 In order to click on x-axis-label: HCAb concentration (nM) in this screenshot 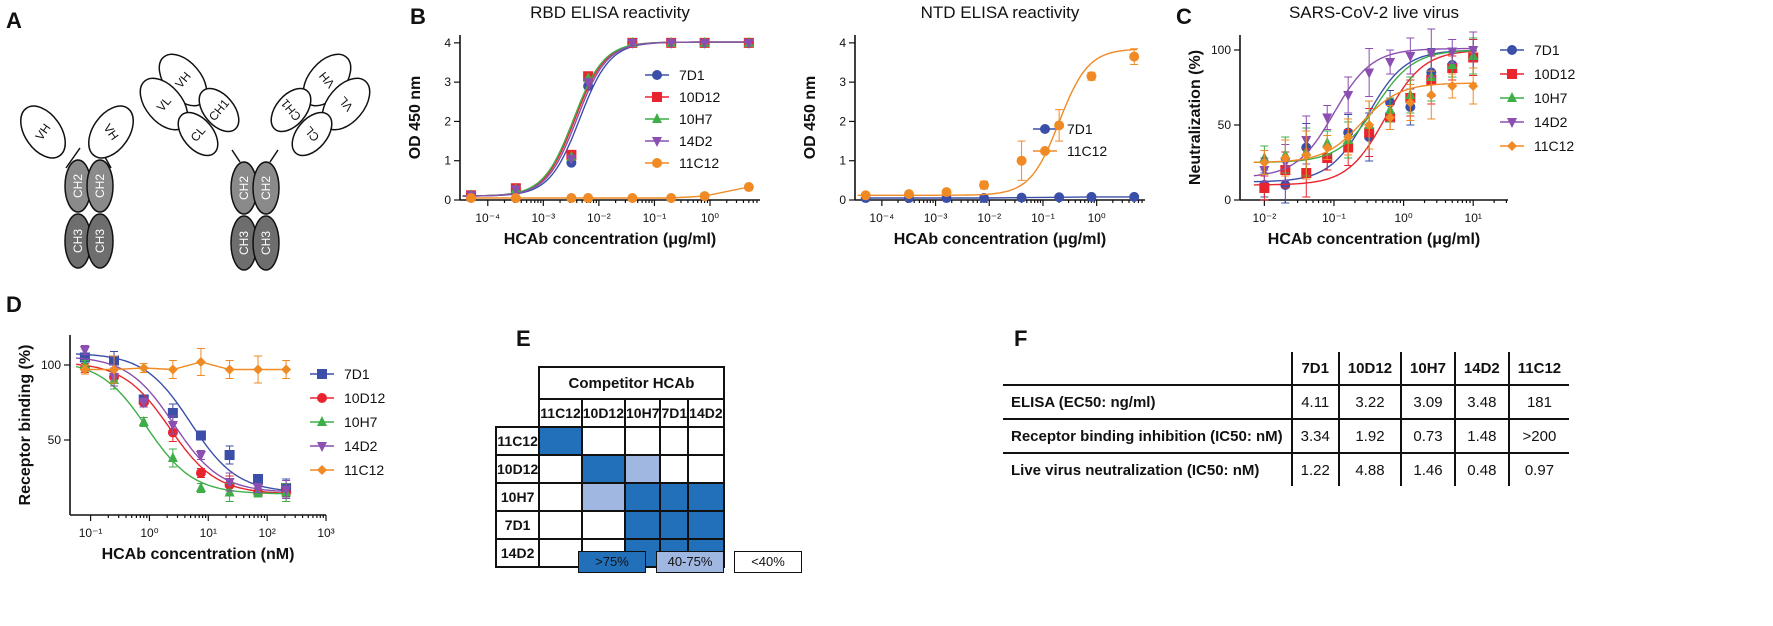, I will do `click(198, 554)`.